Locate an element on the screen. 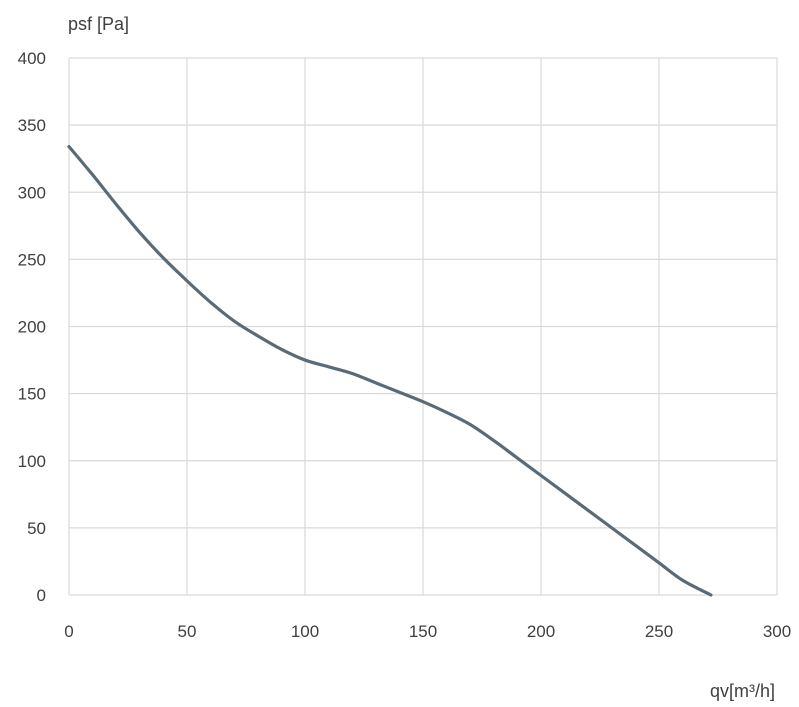  y-tick-label: 350 is located at coordinates (32, 125).